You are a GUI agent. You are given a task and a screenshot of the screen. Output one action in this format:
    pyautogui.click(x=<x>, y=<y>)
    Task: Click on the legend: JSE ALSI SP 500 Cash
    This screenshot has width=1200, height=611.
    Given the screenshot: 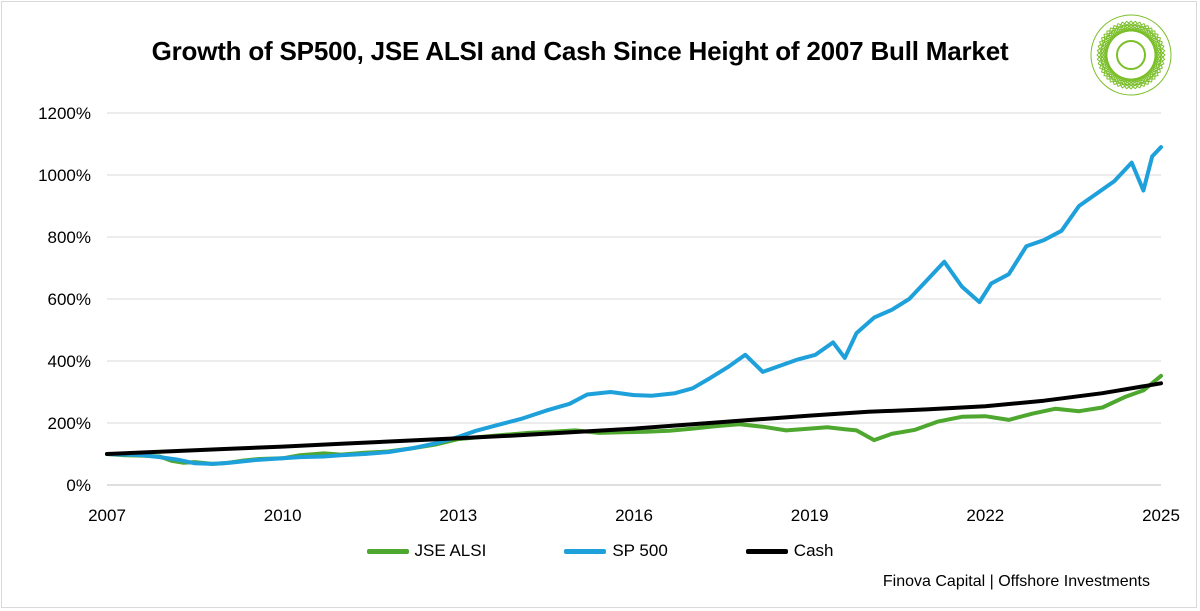 What is the action you would take?
    pyautogui.click(x=600, y=551)
    